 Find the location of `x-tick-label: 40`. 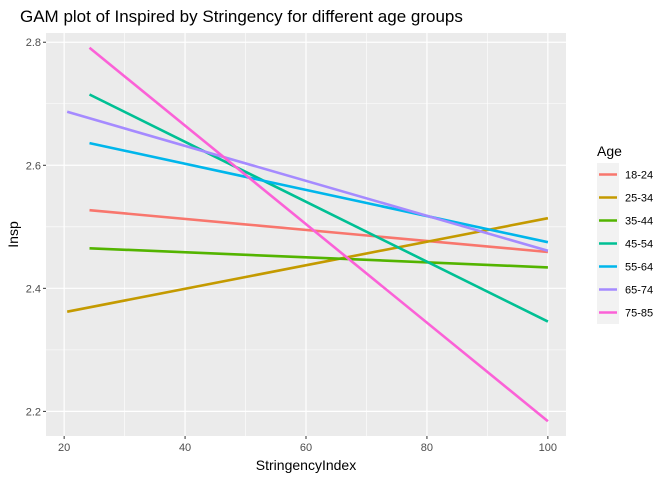

x-tick-label: 40 is located at coordinates (185, 448).